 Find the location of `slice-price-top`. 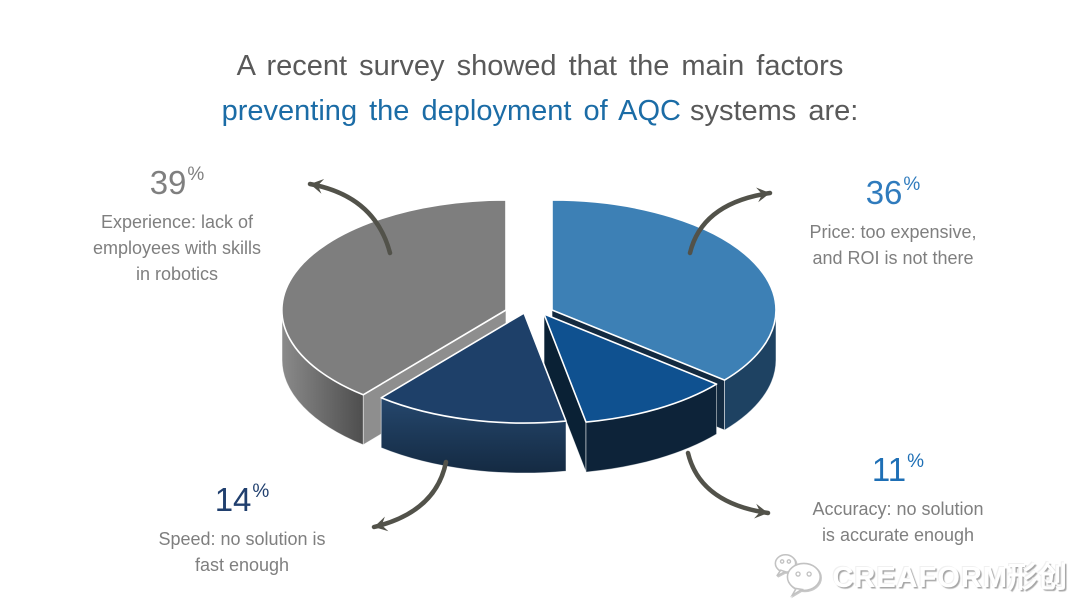

slice-price-top is located at coordinates (664, 290).